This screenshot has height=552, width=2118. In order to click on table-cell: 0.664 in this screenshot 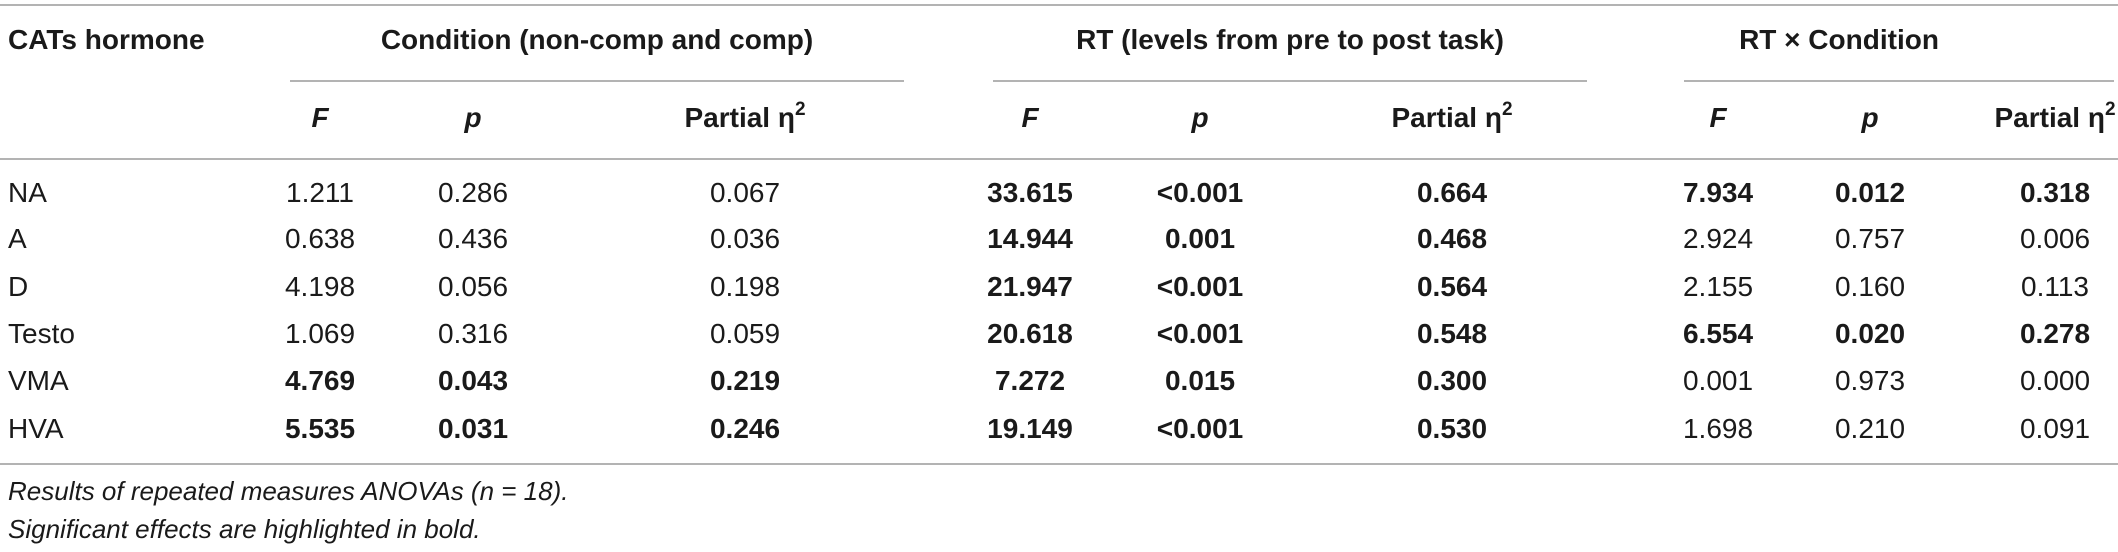, I will do `click(1452, 192)`.